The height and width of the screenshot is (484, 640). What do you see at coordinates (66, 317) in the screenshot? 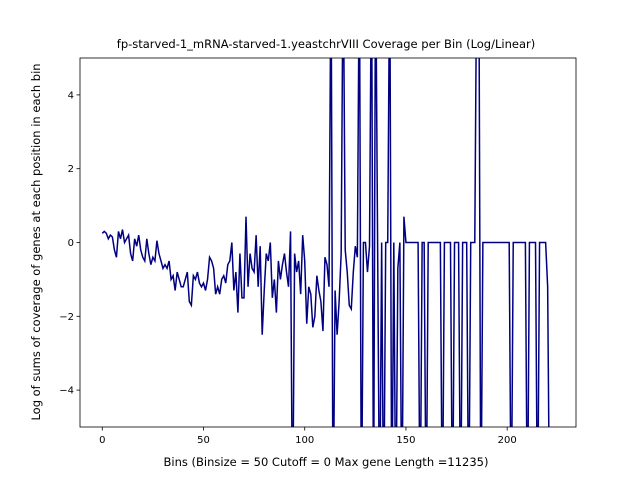
I see `y-tick-label: −2` at bounding box center [66, 317].